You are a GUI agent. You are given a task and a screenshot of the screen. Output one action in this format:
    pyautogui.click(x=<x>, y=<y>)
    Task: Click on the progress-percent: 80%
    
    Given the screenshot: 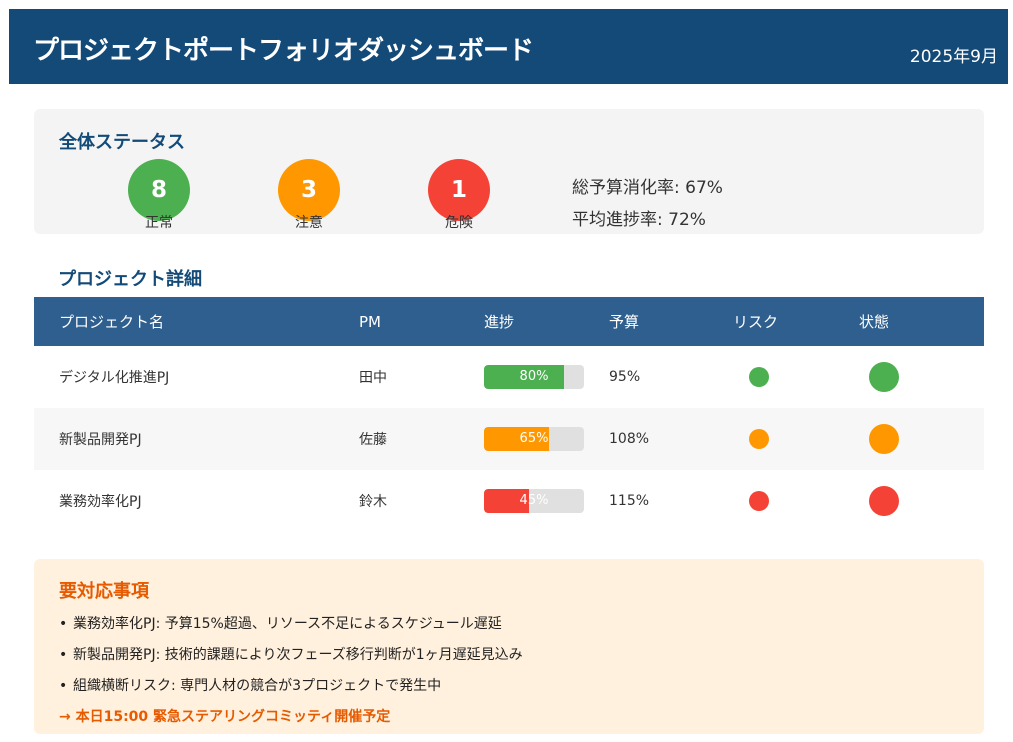 What is the action you would take?
    pyautogui.click(x=534, y=376)
    